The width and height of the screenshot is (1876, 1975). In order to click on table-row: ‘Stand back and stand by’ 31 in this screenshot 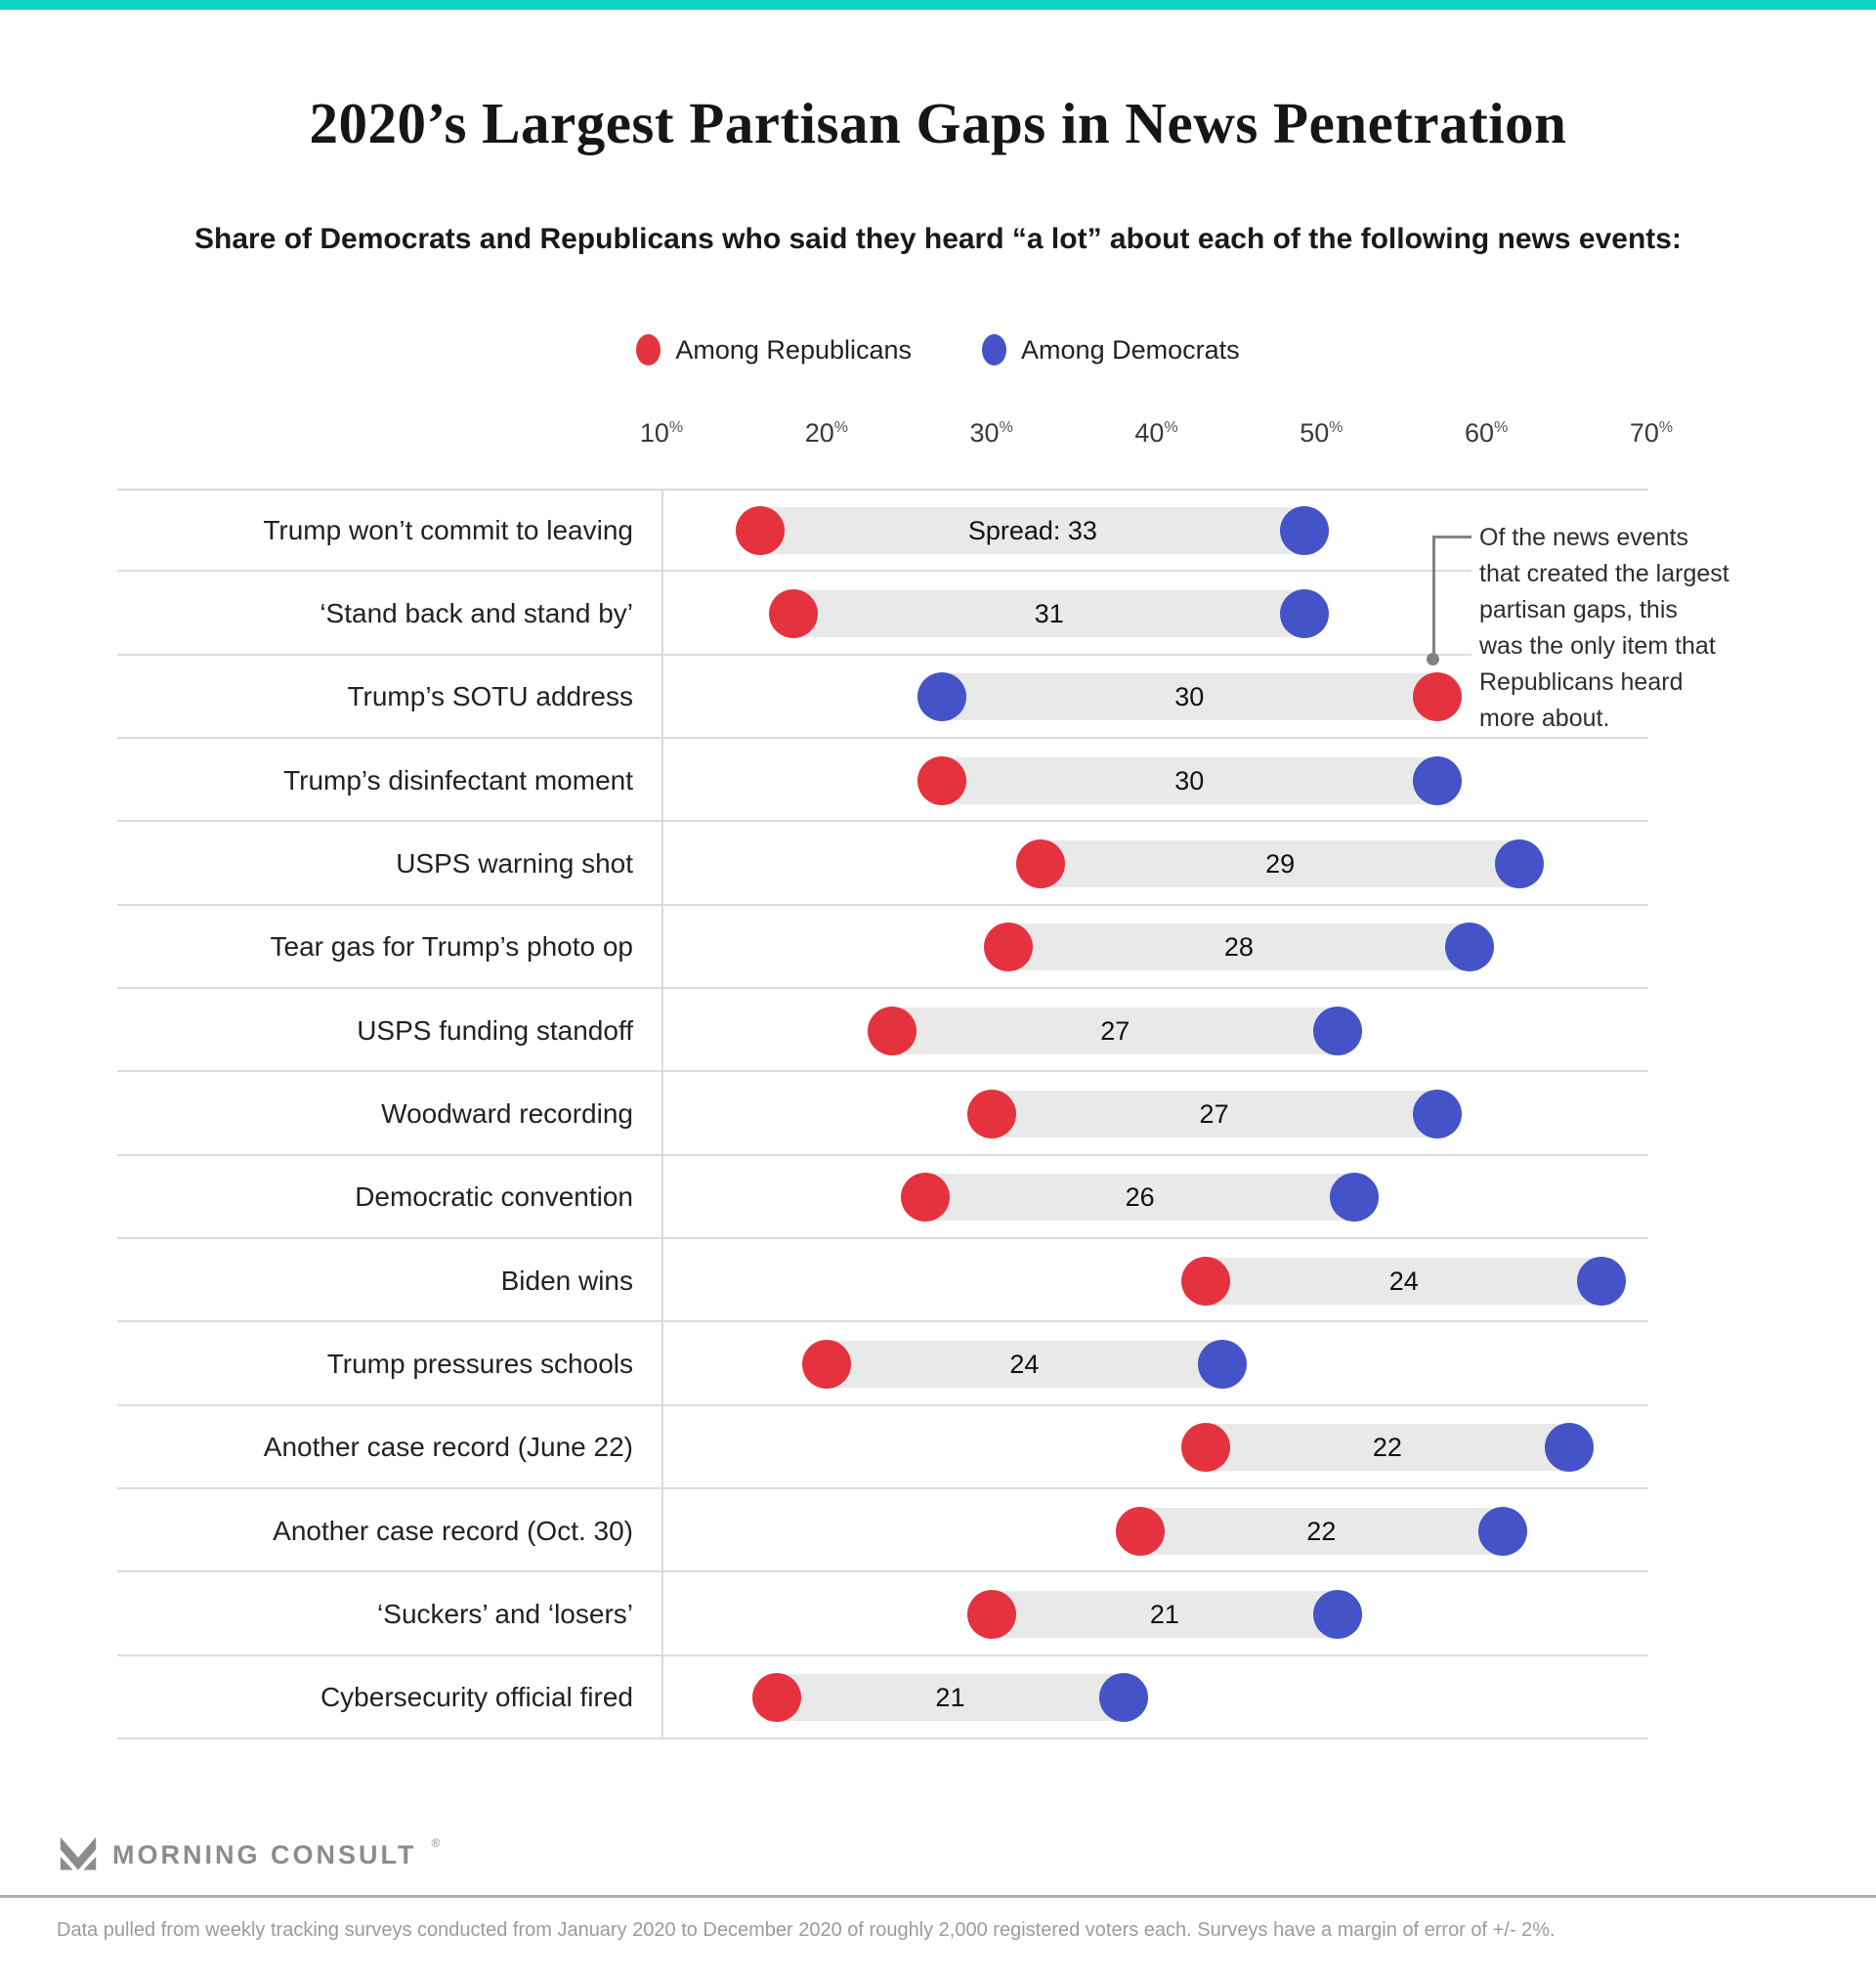, I will do `click(938, 614)`.